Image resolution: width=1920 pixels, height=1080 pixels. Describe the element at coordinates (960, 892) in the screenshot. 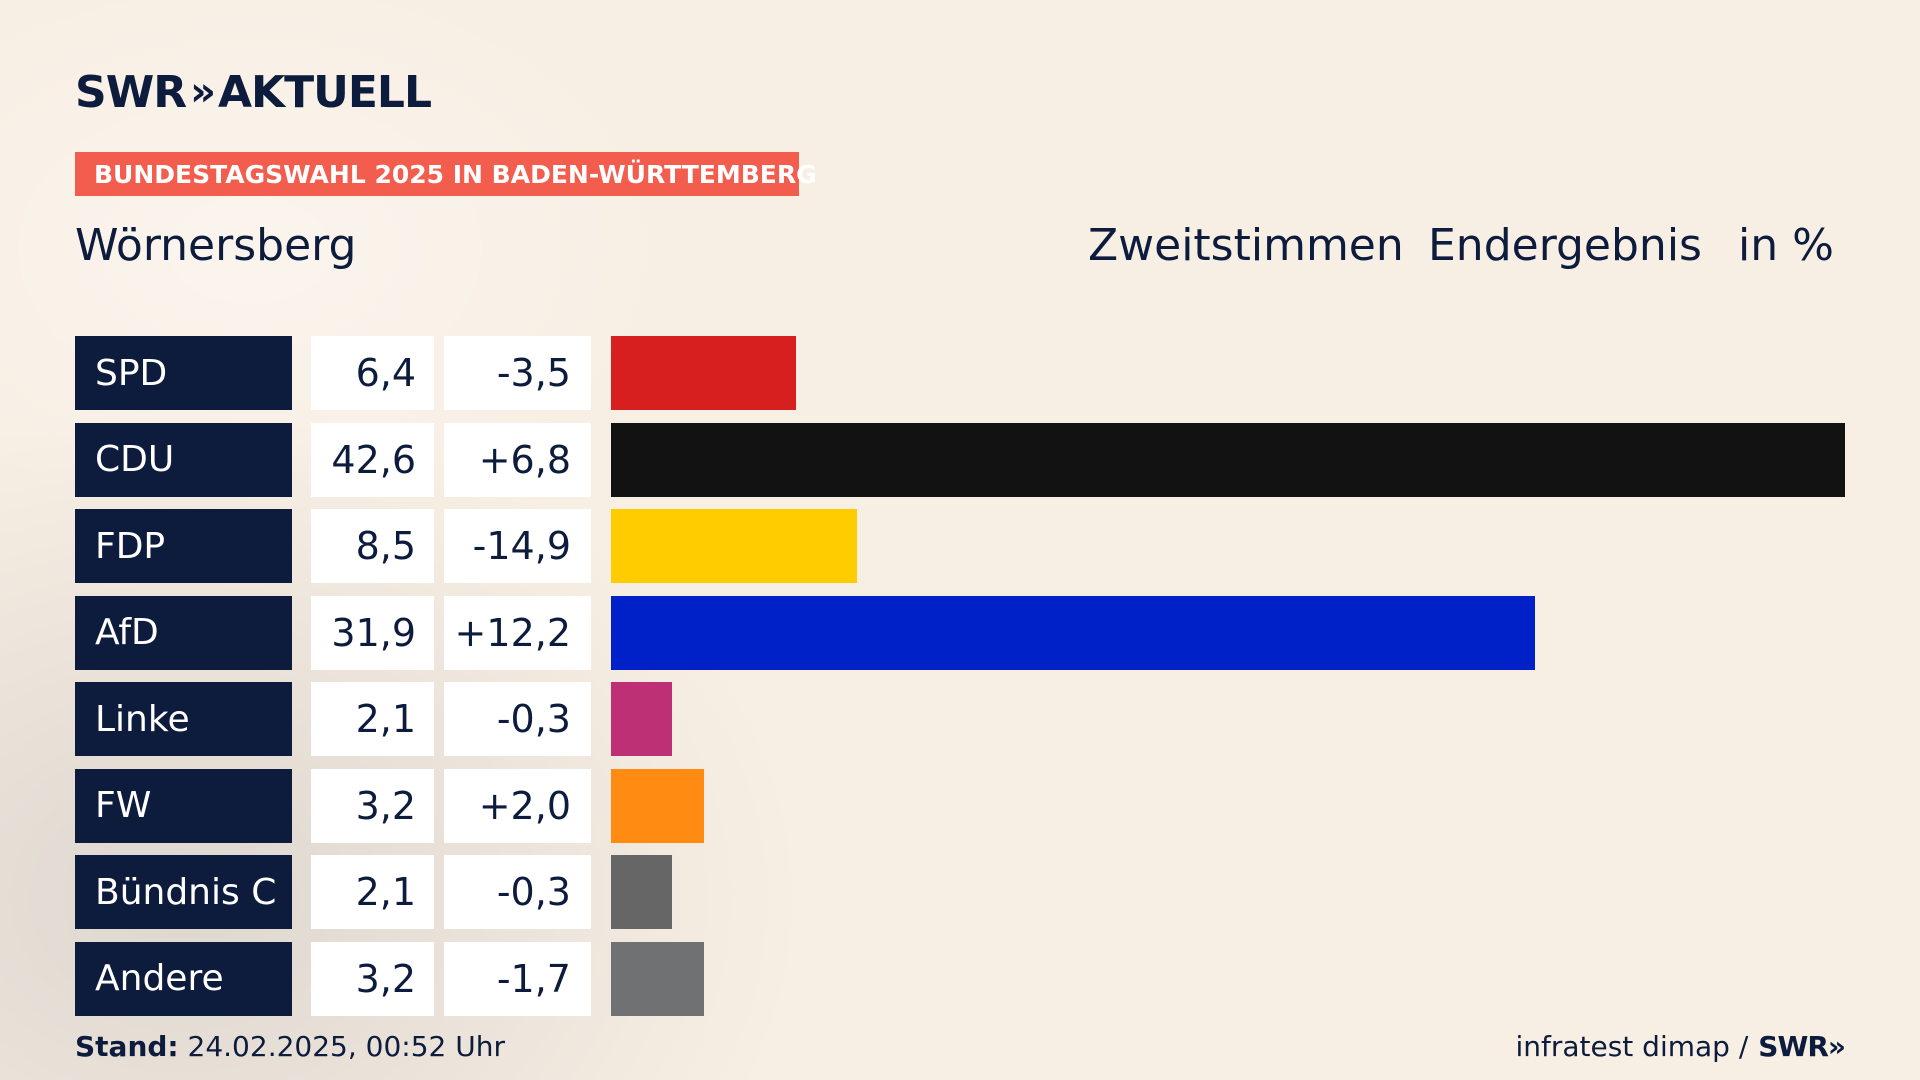

I see `chart-row: Bündnis C 2,1 -0,3` at that location.